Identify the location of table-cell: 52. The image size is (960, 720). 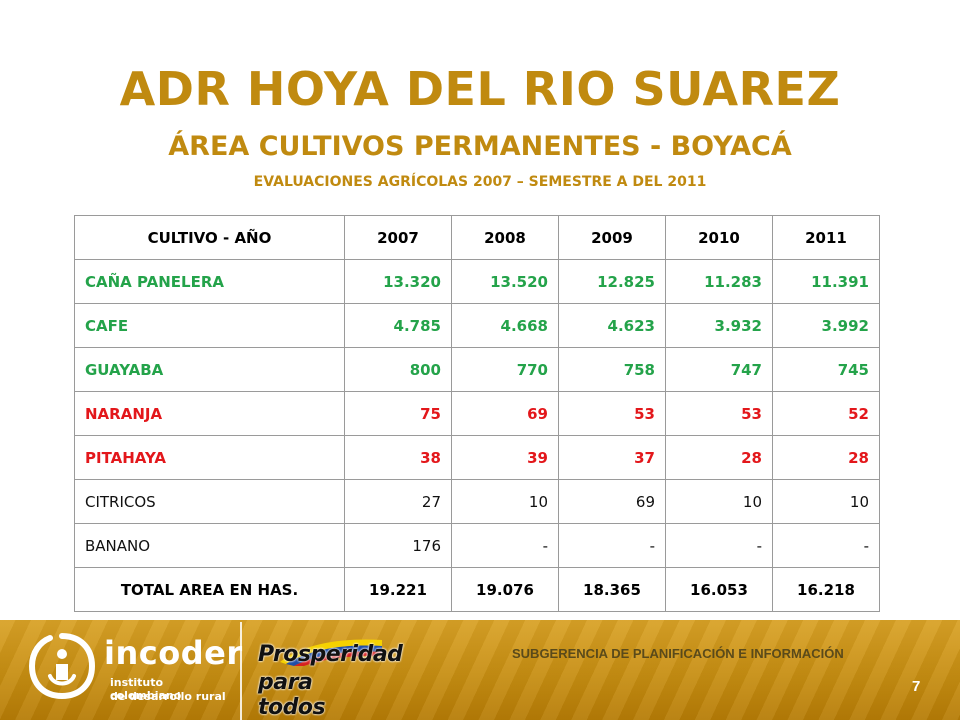
(826, 413).